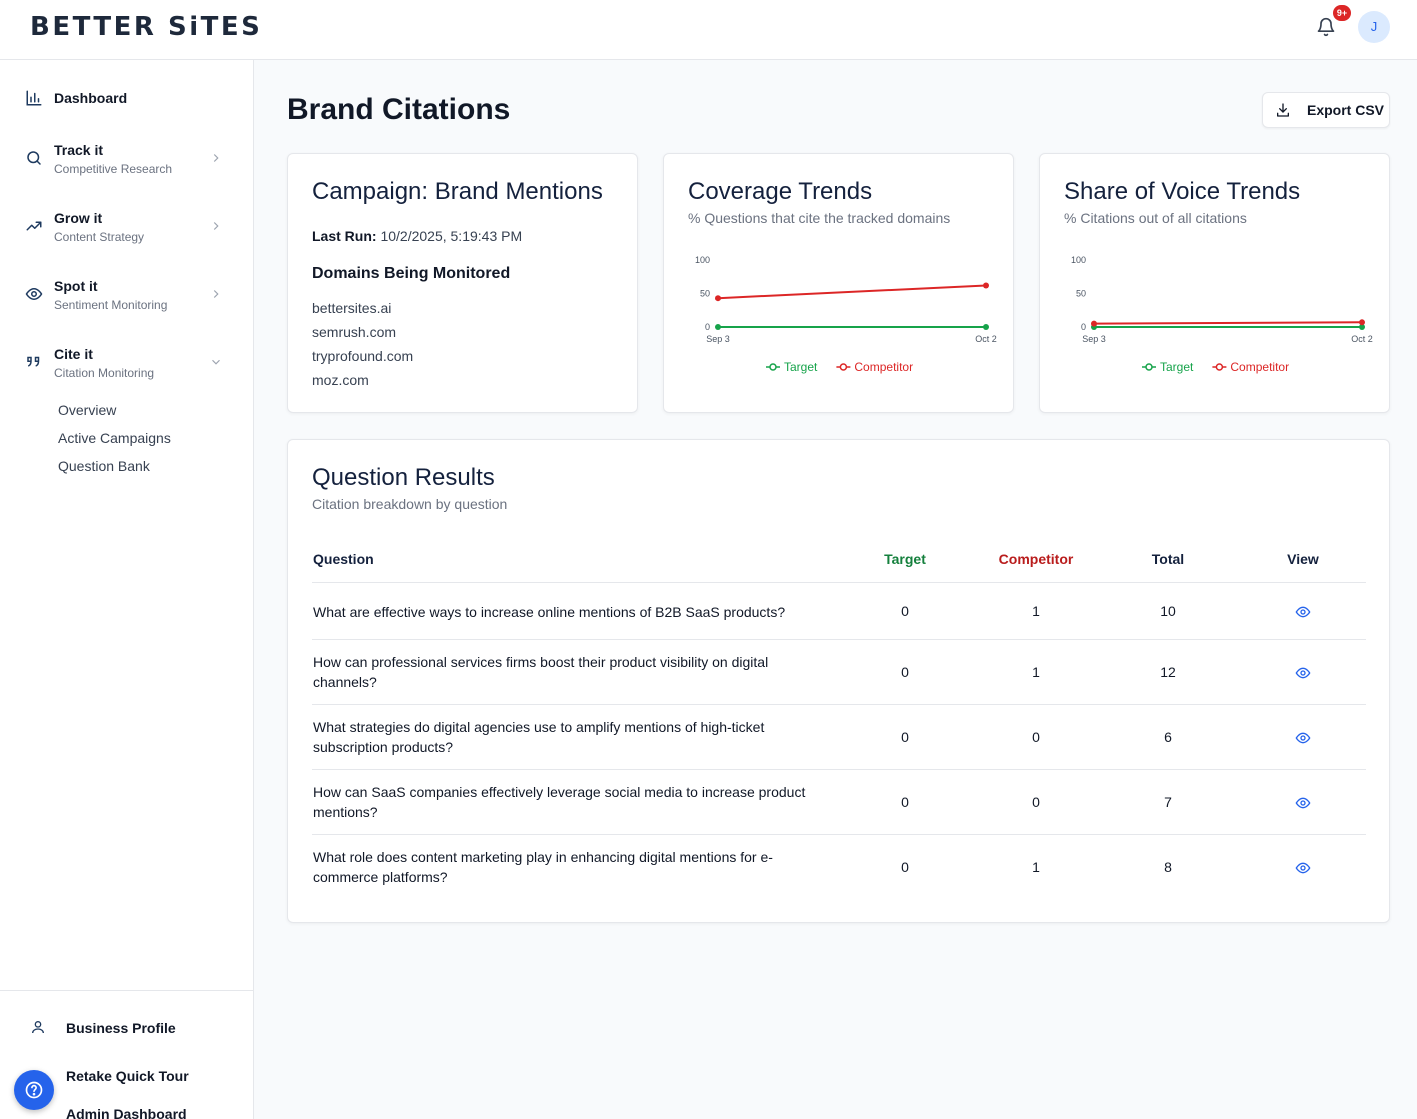 The width and height of the screenshot is (1417, 1119). What do you see at coordinates (340, 380) in the screenshot?
I see `domain-item: moz.com` at bounding box center [340, 380].